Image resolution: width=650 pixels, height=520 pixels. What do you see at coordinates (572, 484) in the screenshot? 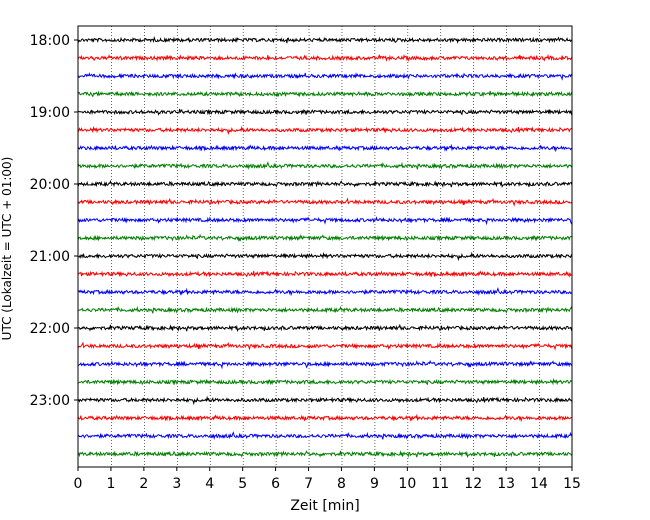
I see `x-tick-label: 15` at bounding box center [572, 484].